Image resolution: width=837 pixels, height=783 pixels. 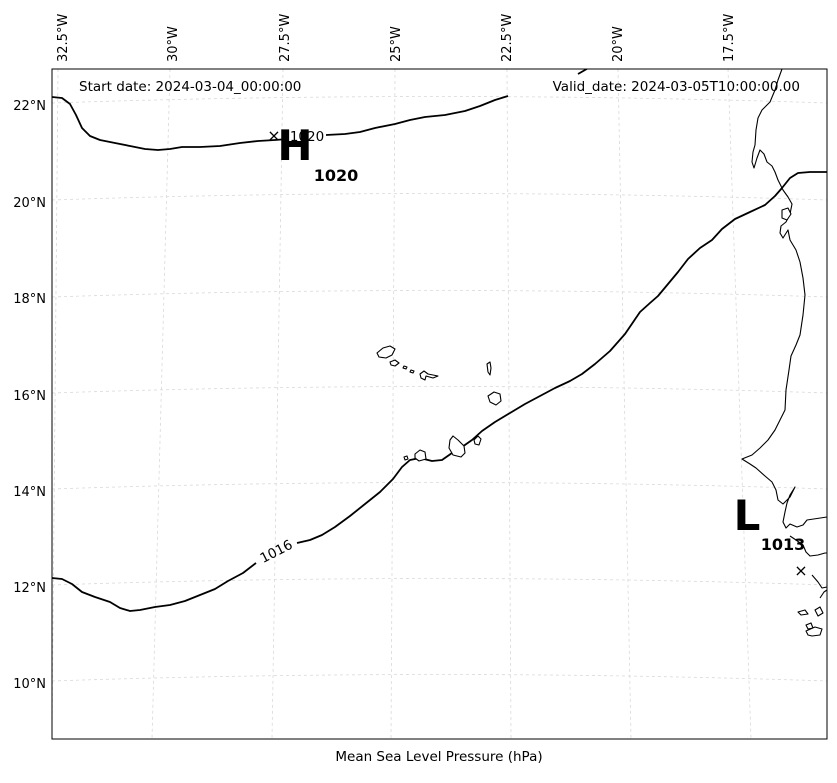 I want to click on low-pressure-center: × L 1013, so click(x=771, y=535).